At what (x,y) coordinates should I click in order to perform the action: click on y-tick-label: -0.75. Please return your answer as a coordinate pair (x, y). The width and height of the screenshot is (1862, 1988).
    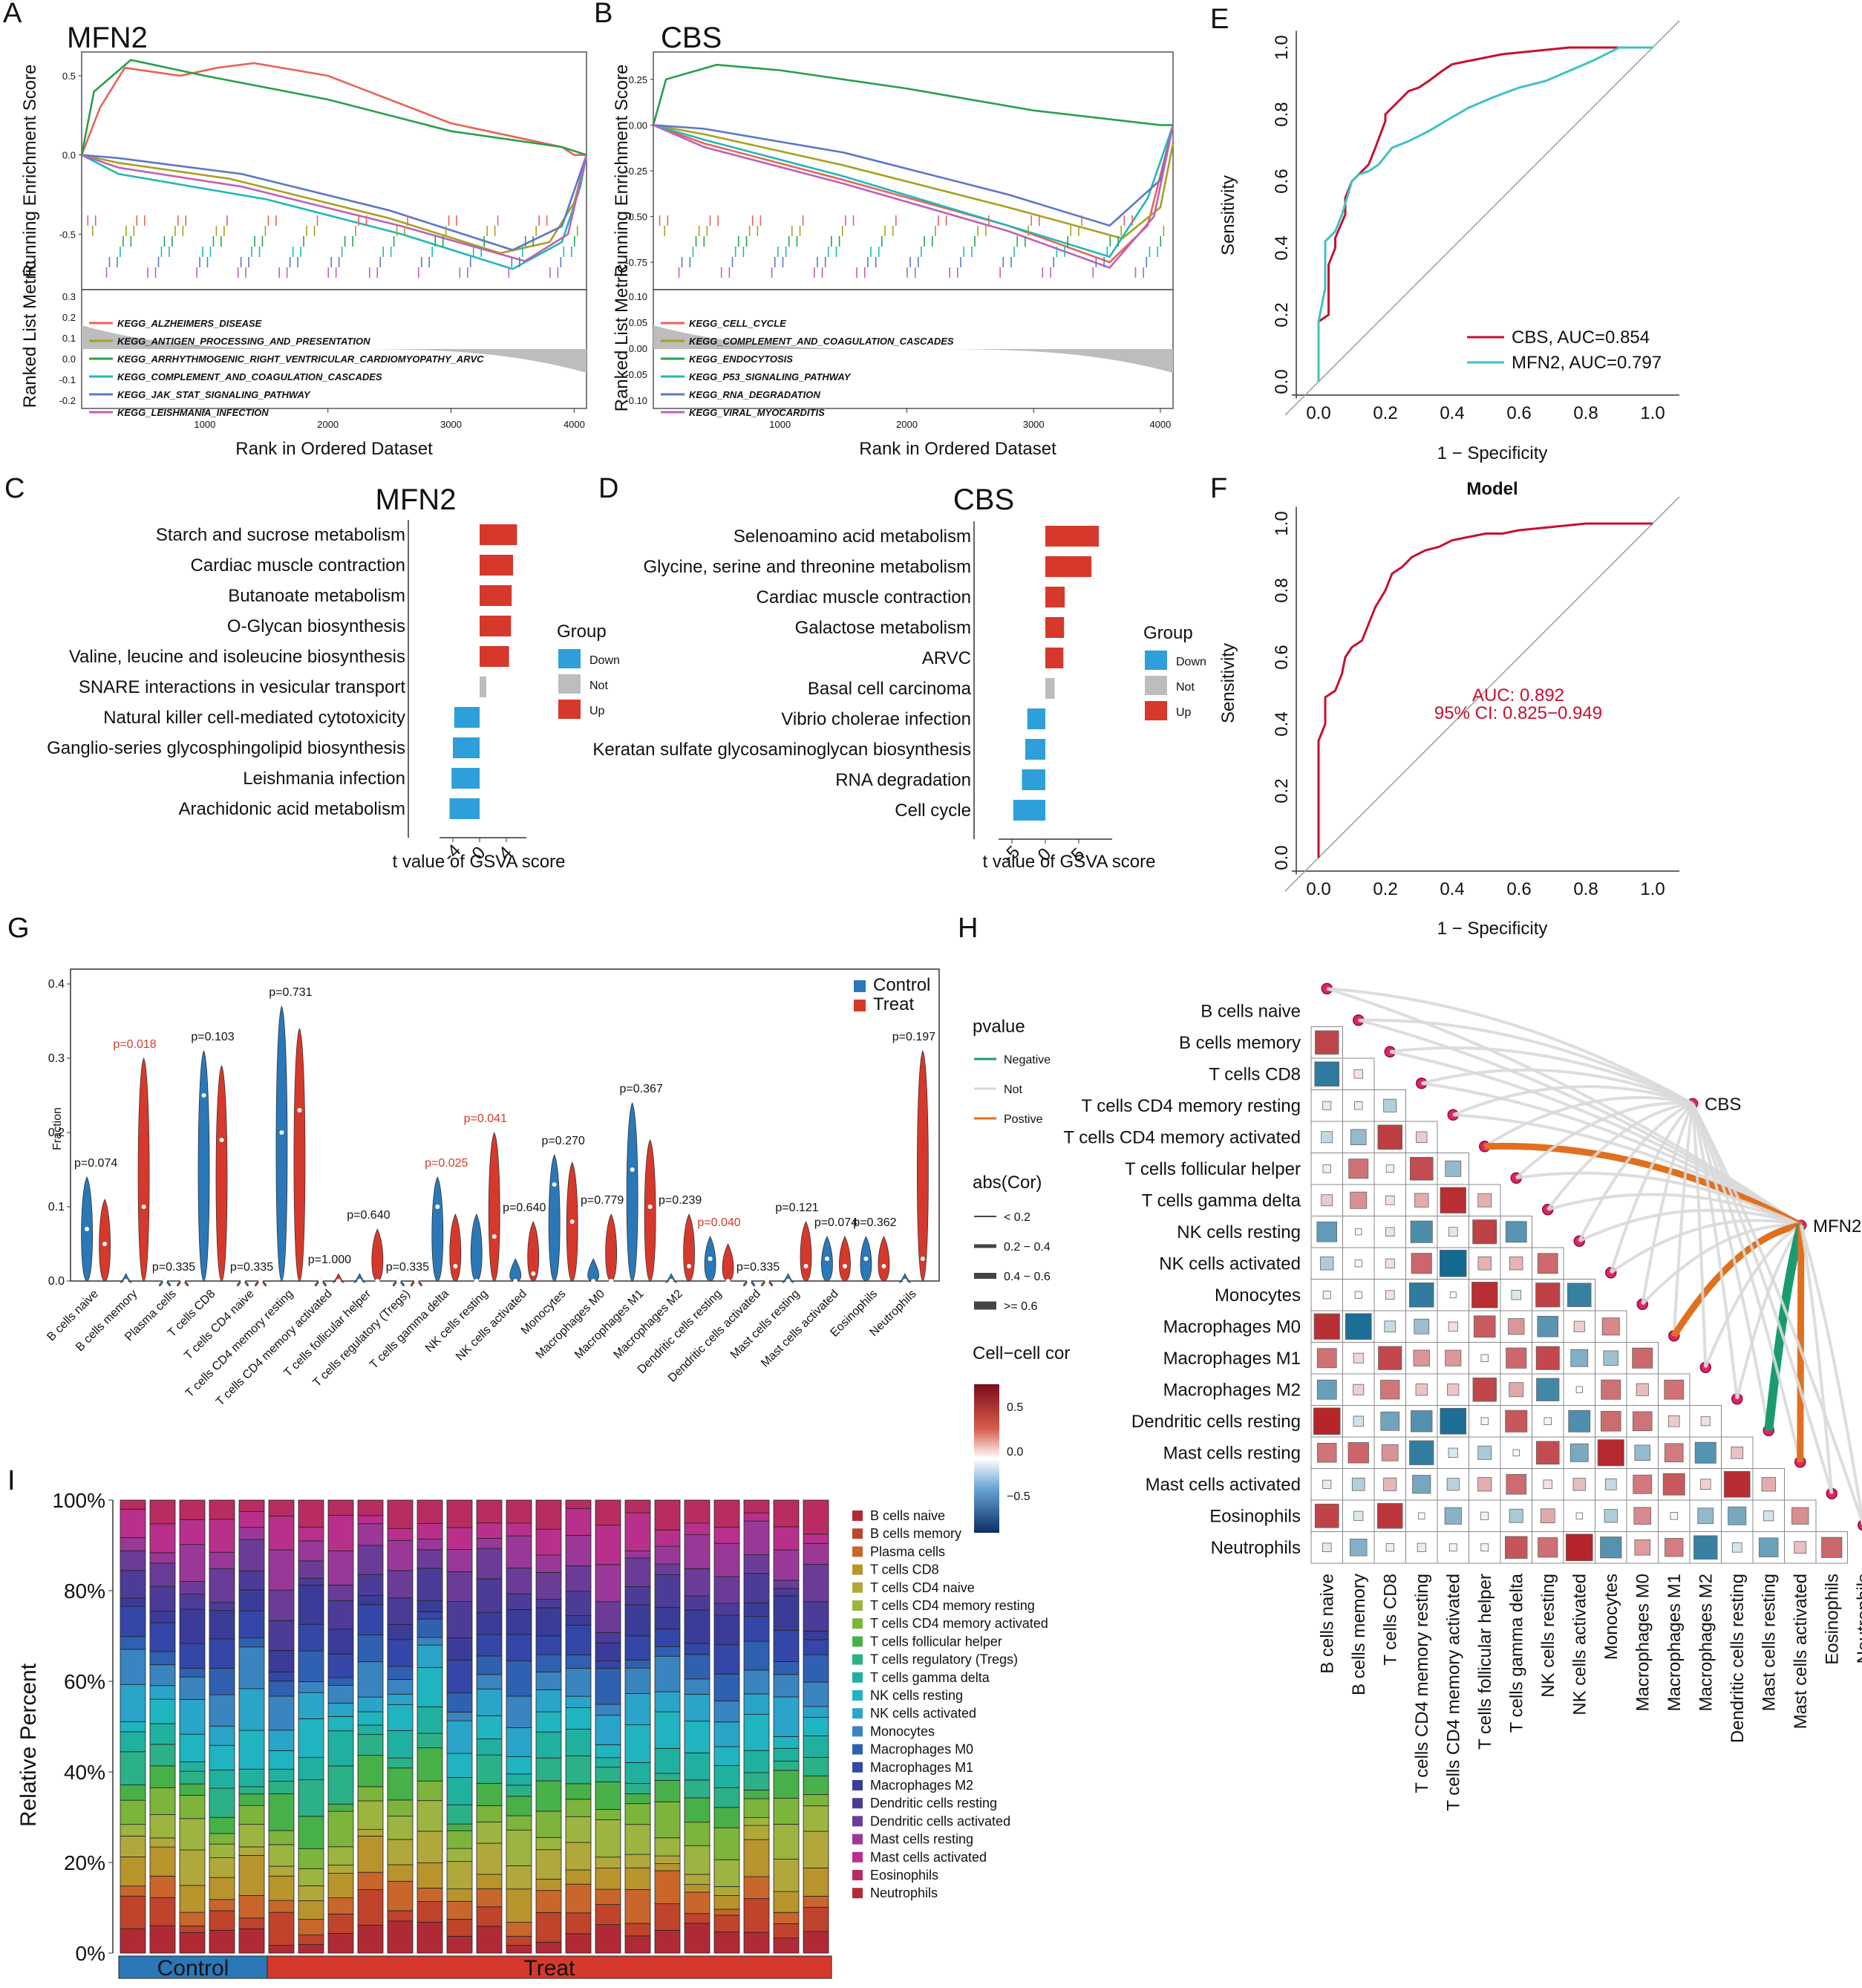
    Looking at the image, I should click on (636, 262).